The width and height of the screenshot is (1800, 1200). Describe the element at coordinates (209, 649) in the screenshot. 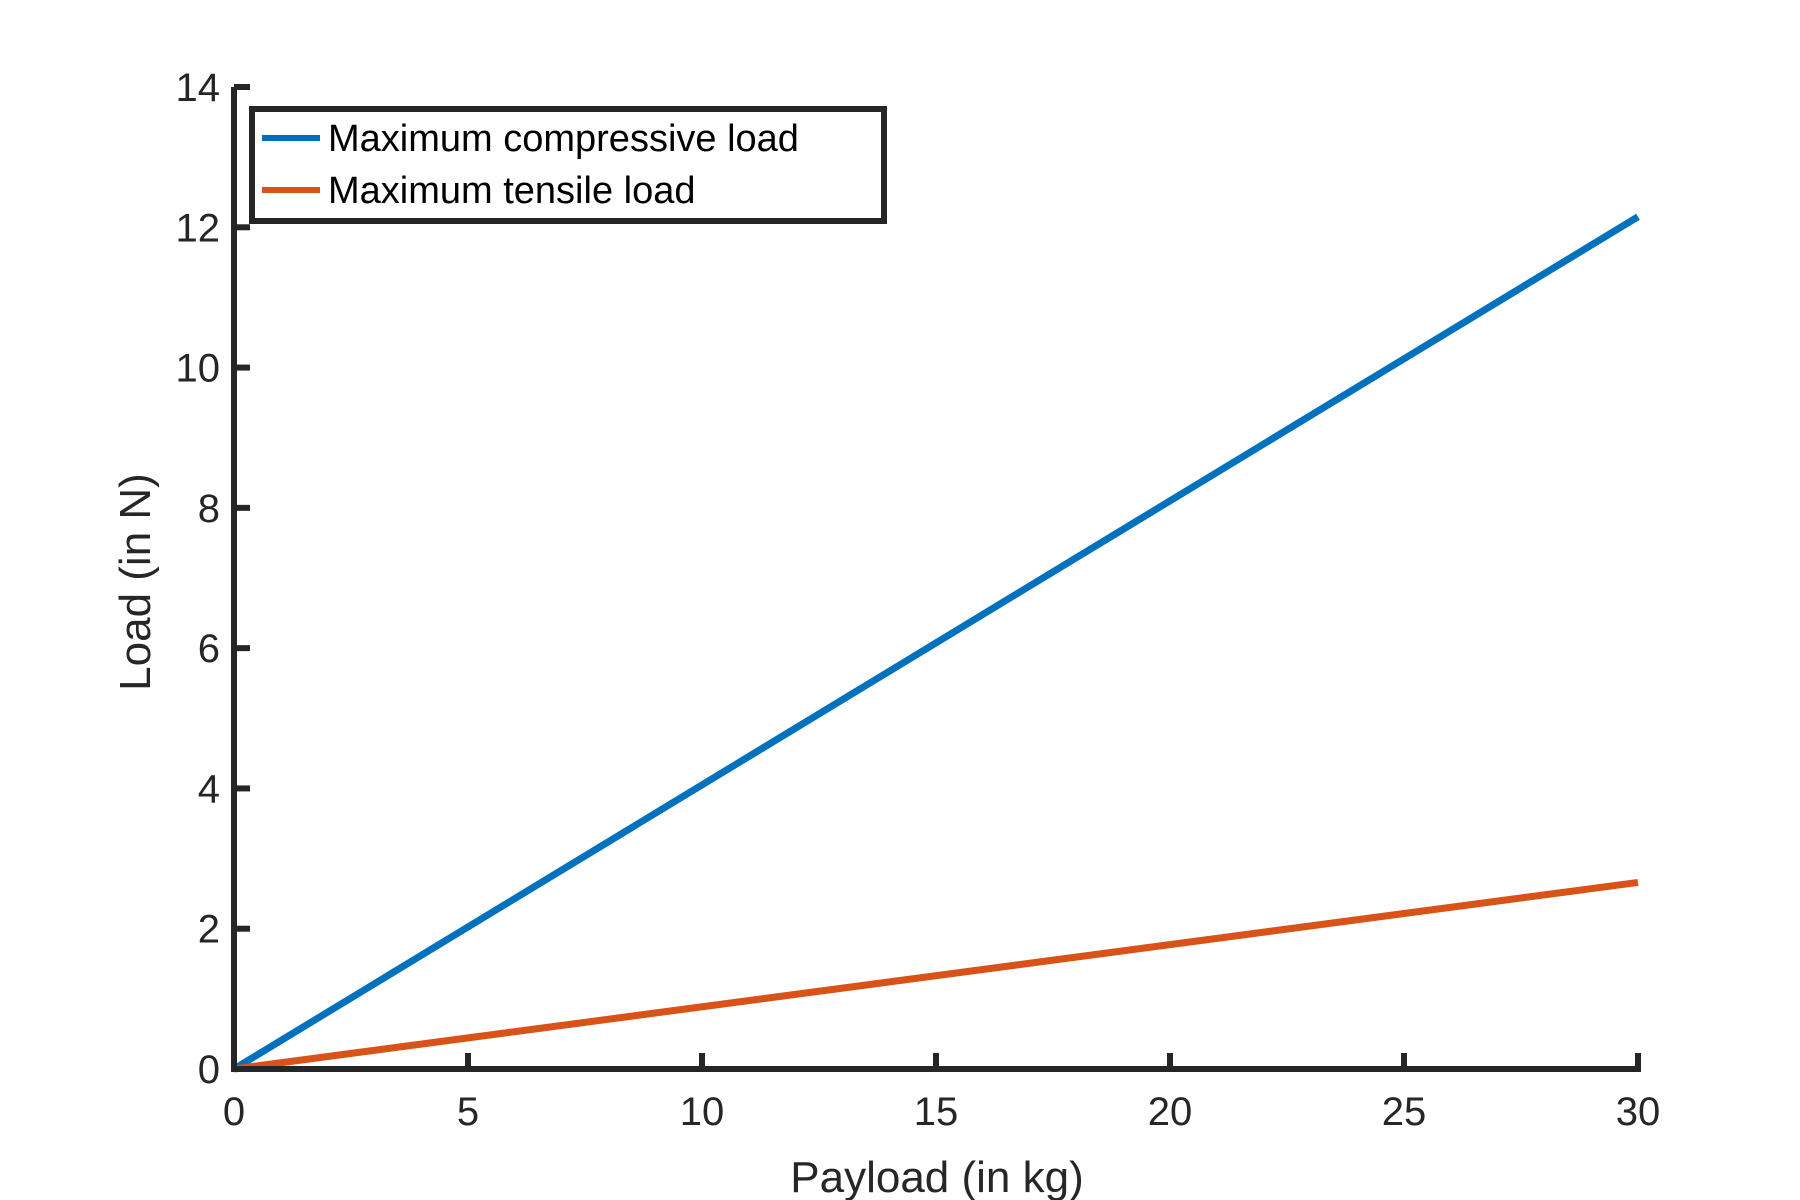

I see `y-tick-label: 6` at that location.